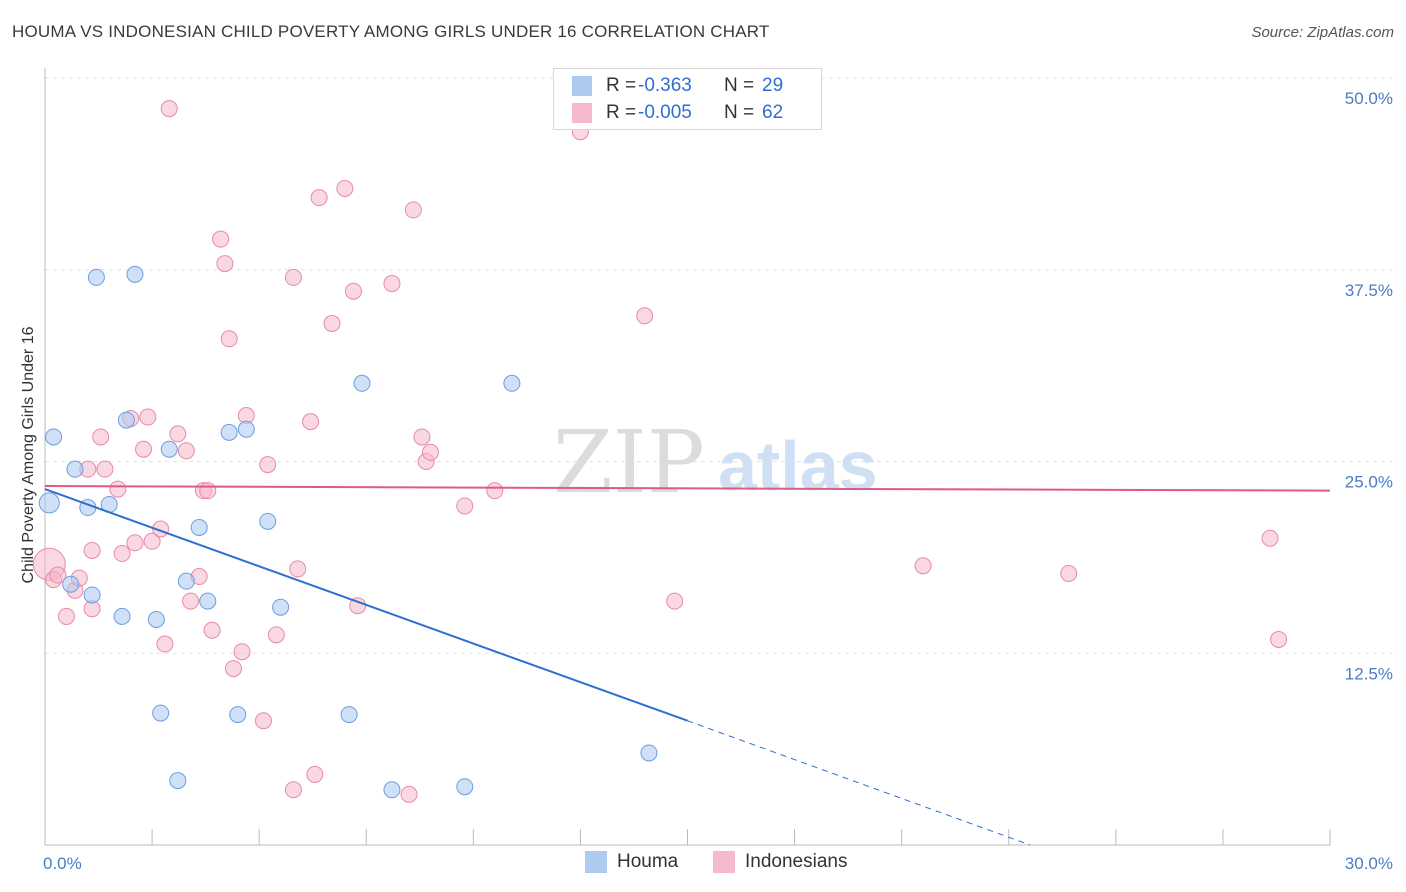 The height and width of the screenshot is (892, 1406). I want to click on watermark: ZIP atlas, so click(715, 463).